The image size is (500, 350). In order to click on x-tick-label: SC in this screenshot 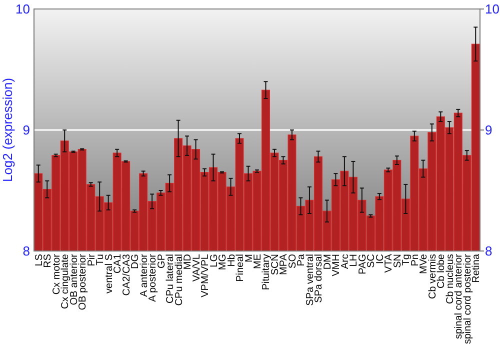, I will do `click(372, 261)`.